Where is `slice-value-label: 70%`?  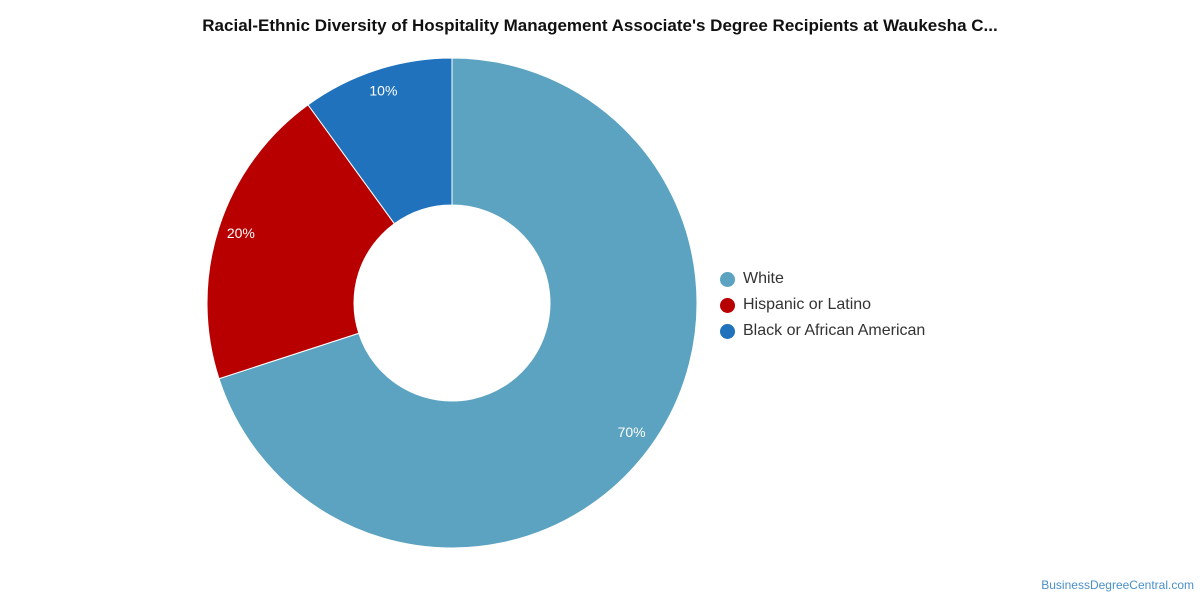 slice-value-label: 70% is located at coordinates (632, 432).